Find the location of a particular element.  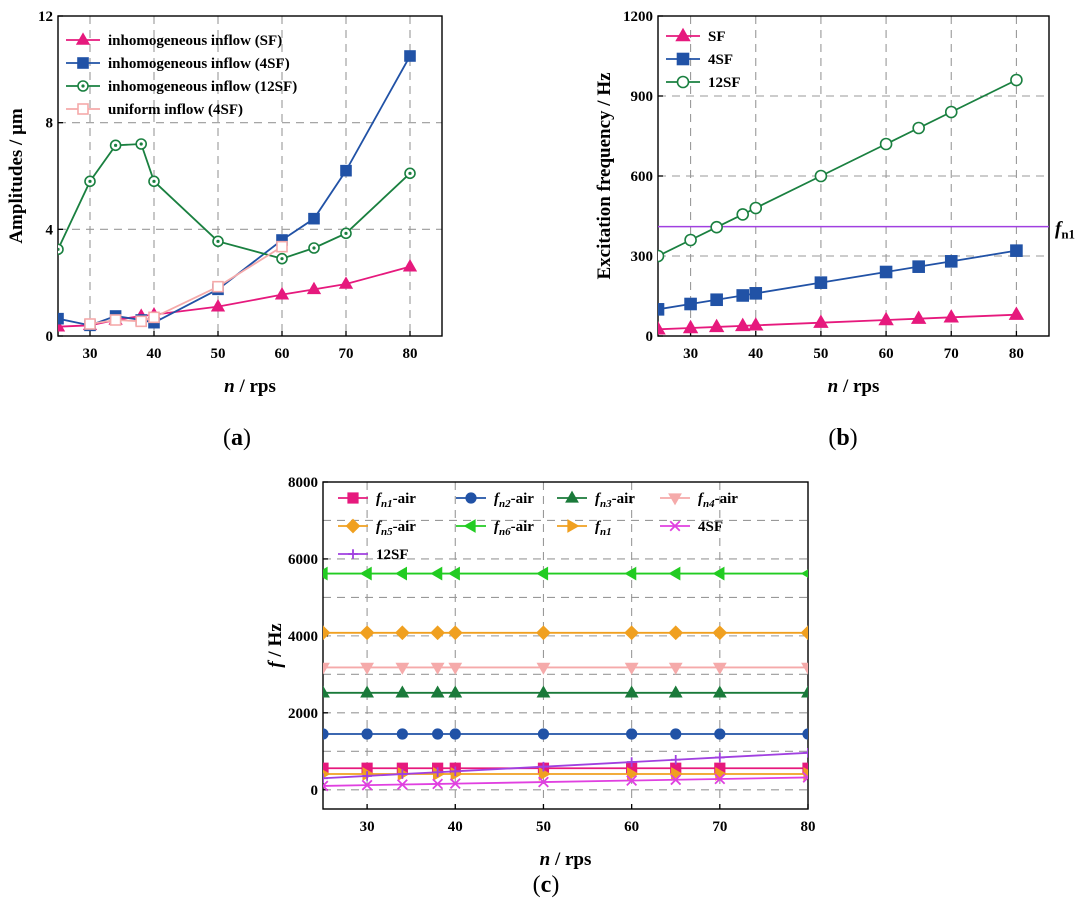

legend-label: inhomogeneous inflow (4SF) is located at coordinates (199, 64).